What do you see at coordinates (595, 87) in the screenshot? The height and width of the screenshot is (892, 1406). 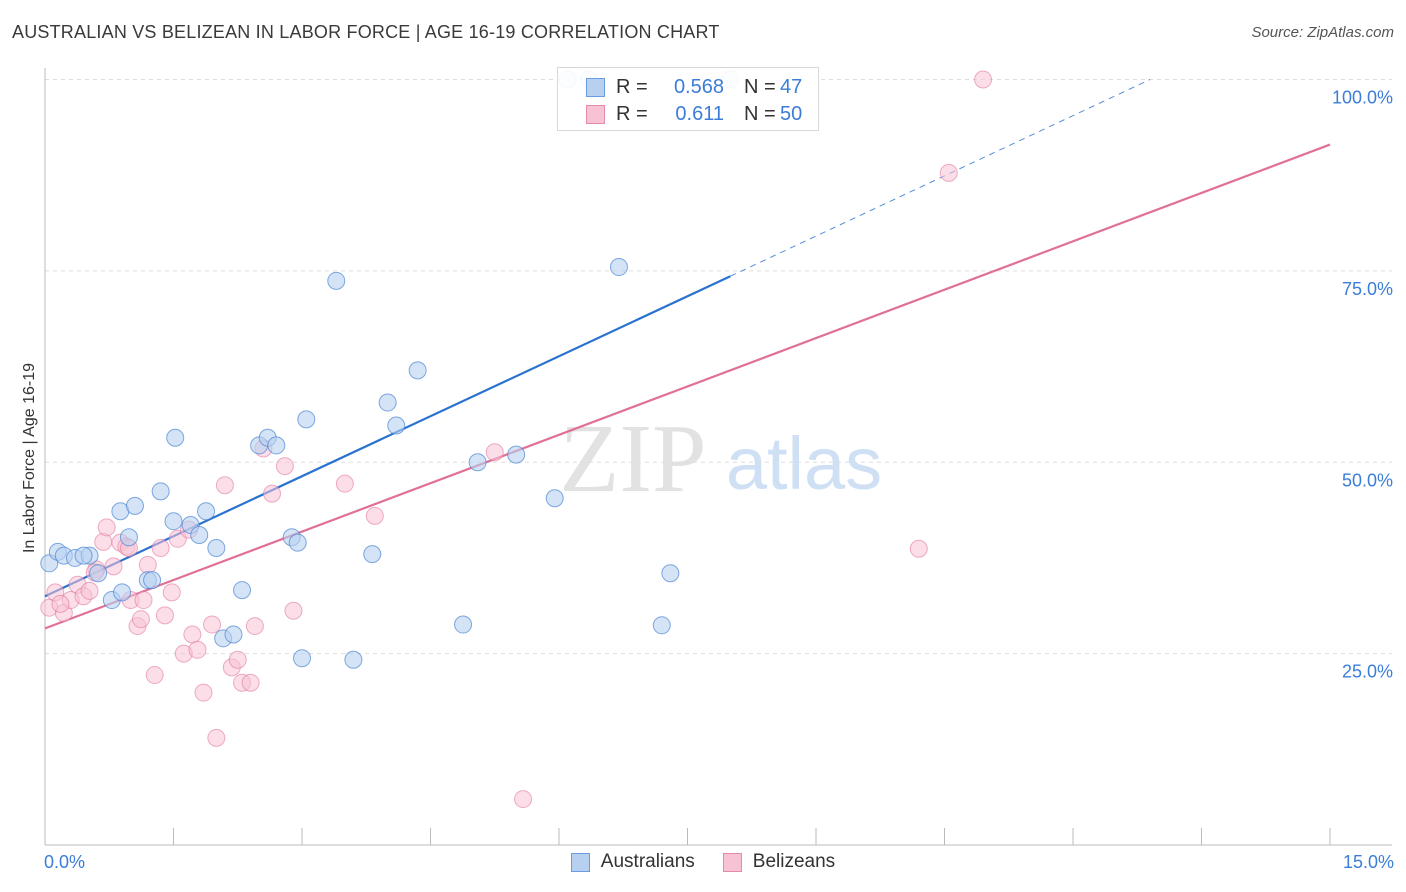 I see `australians-swatch` at bounding box center [595, 87].